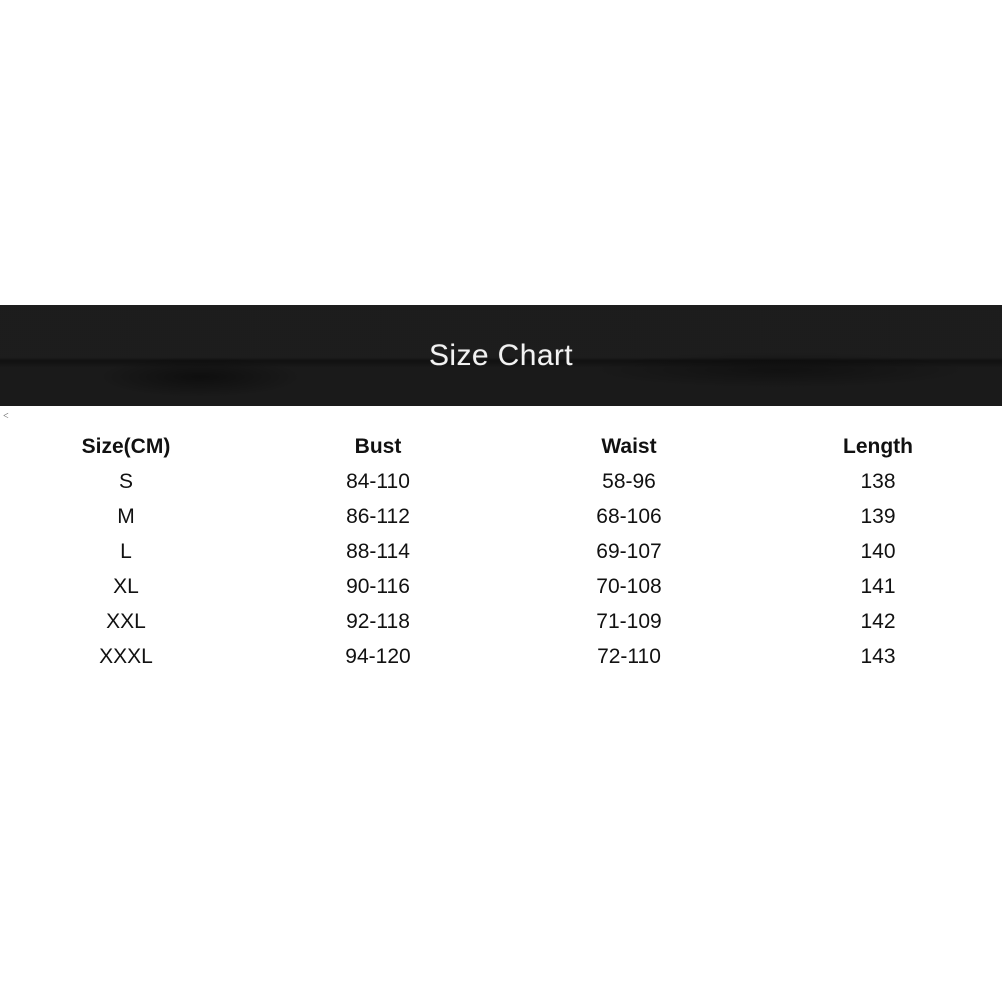 The image size is (1002, 1002). I want to click on size-chart-title: Size Chart, so click(501, 355).